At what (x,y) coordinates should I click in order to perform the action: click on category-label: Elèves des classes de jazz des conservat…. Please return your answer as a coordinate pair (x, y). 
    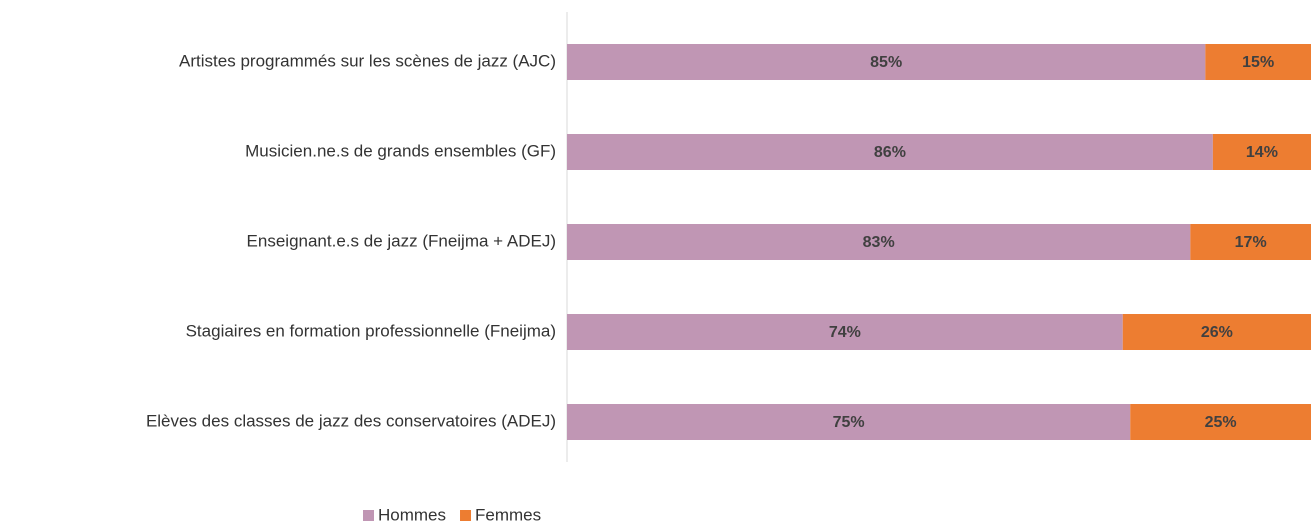
    Looking at the image, I should click on (351, 420).